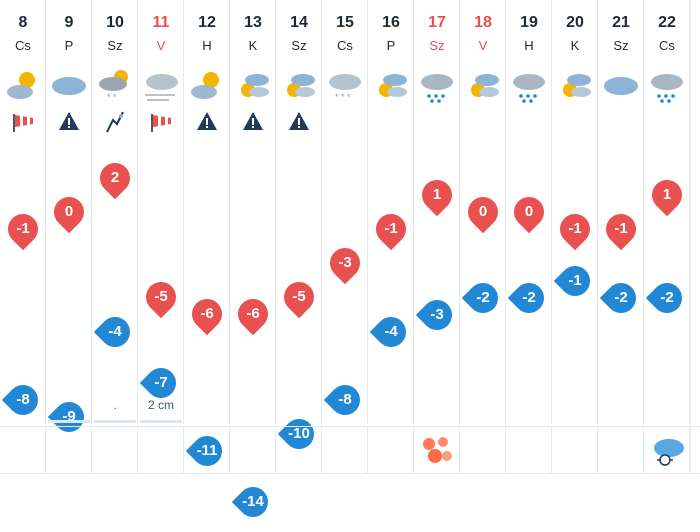  Describe the element at coordinates (667, 22) in the screenshot. I see `day-number: 22` at that location.